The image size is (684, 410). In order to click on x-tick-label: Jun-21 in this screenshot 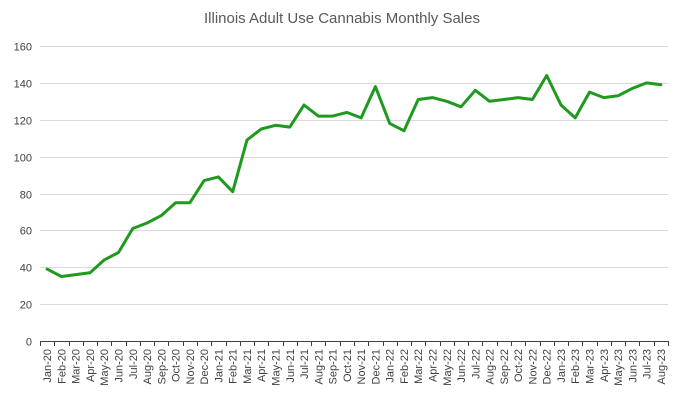, I will do `click(291, 366)`.